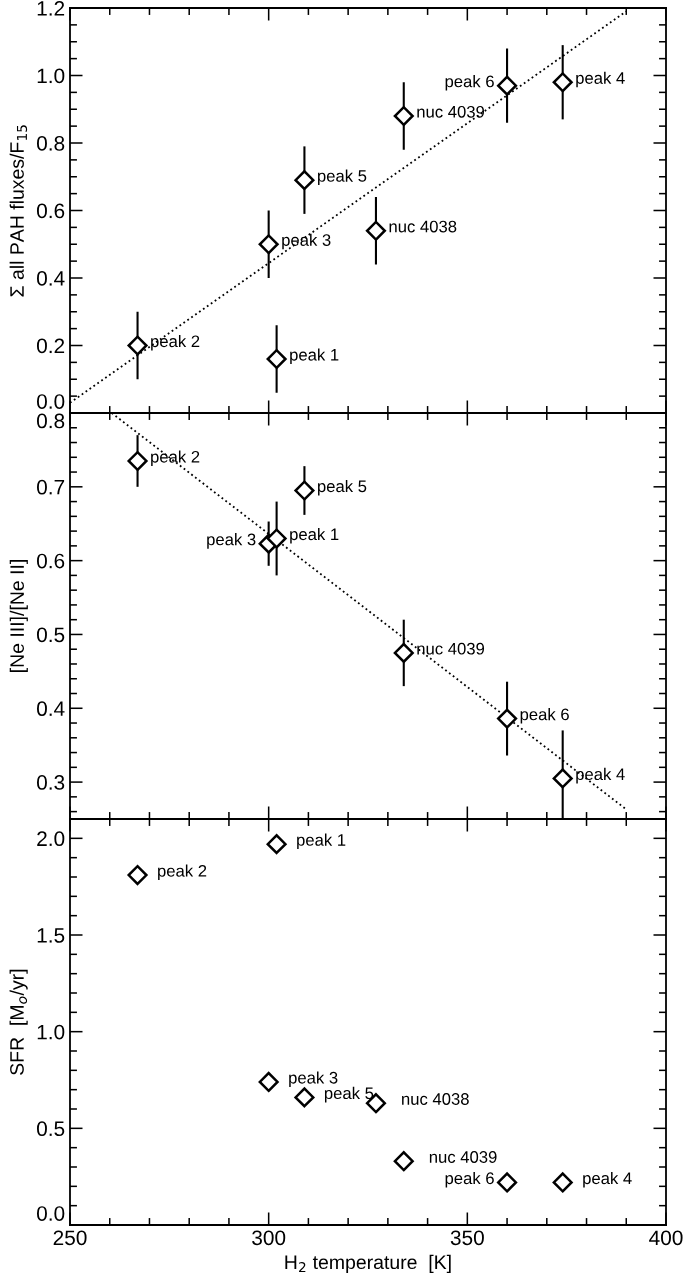  I want to click on x-tick-label: 300, so click(269, 1238).